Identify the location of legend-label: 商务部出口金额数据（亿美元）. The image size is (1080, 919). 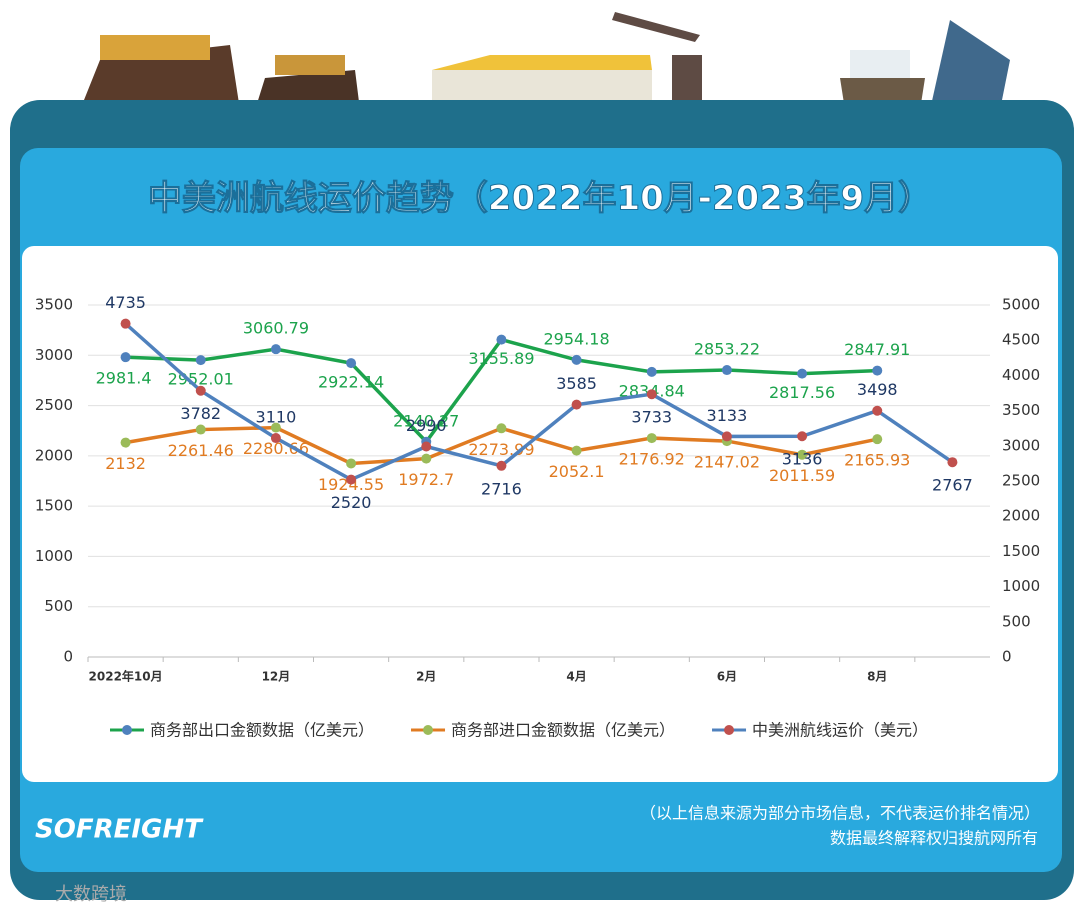
(262, 730).